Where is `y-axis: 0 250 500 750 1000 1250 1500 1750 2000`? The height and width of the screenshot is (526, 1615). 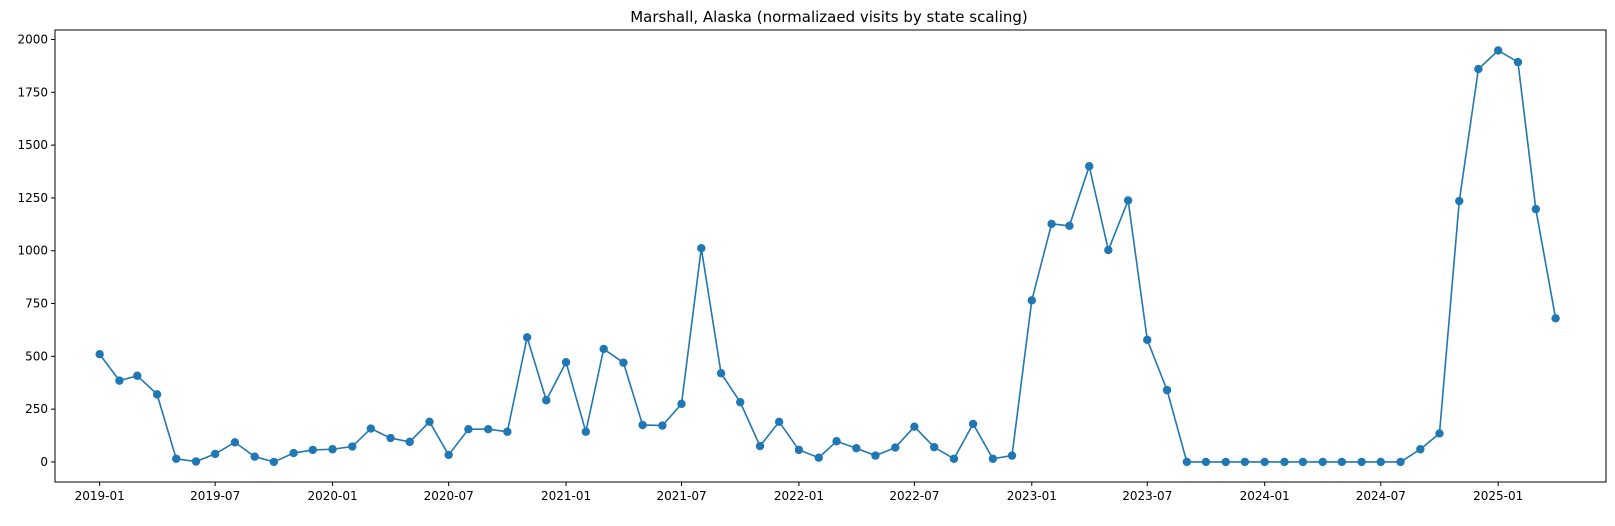 y-axis: 0 250 500 750 1000 1250 1500 1750 2000 is located at coordinates (36, 251).